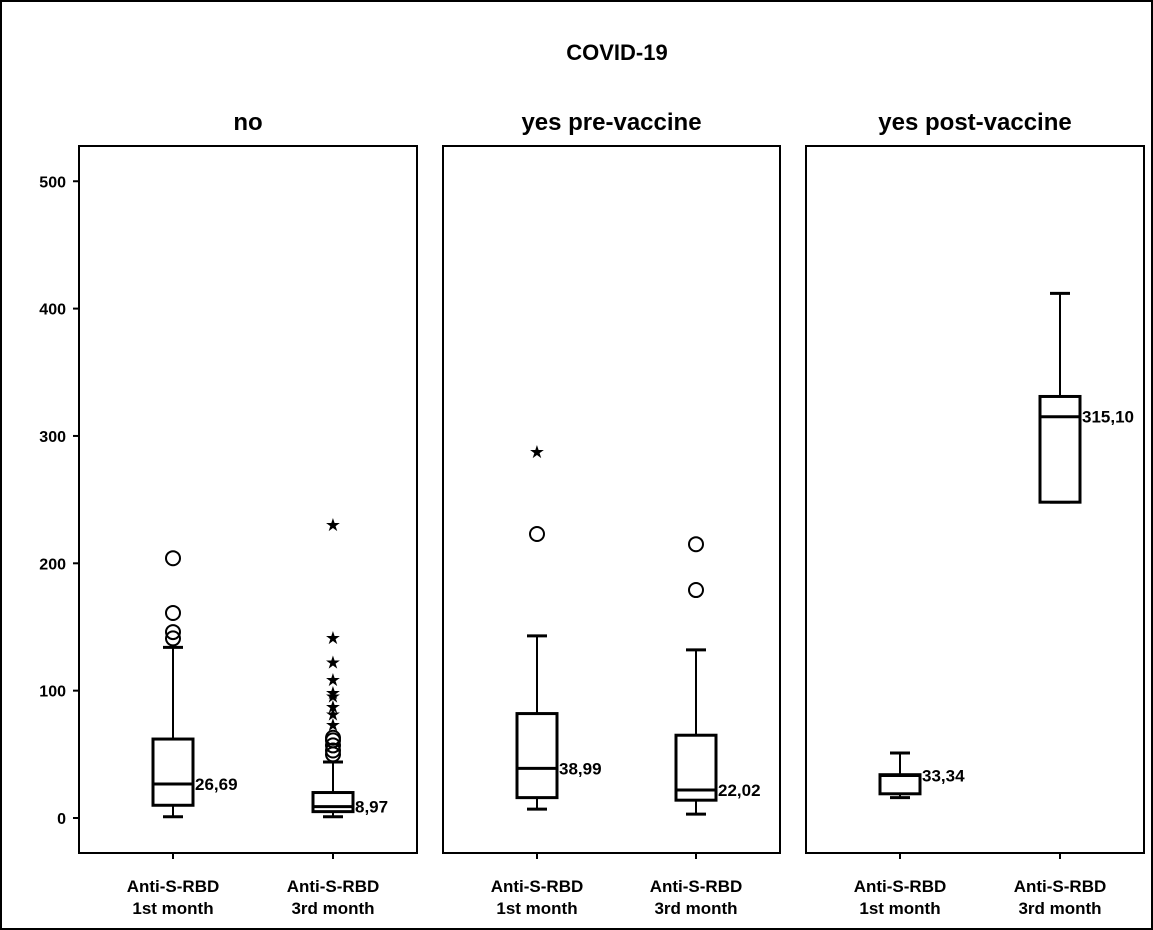  Describe the element at coordinates (371, 807) in the screenshot. I see `median-label: 8,97` at that location.